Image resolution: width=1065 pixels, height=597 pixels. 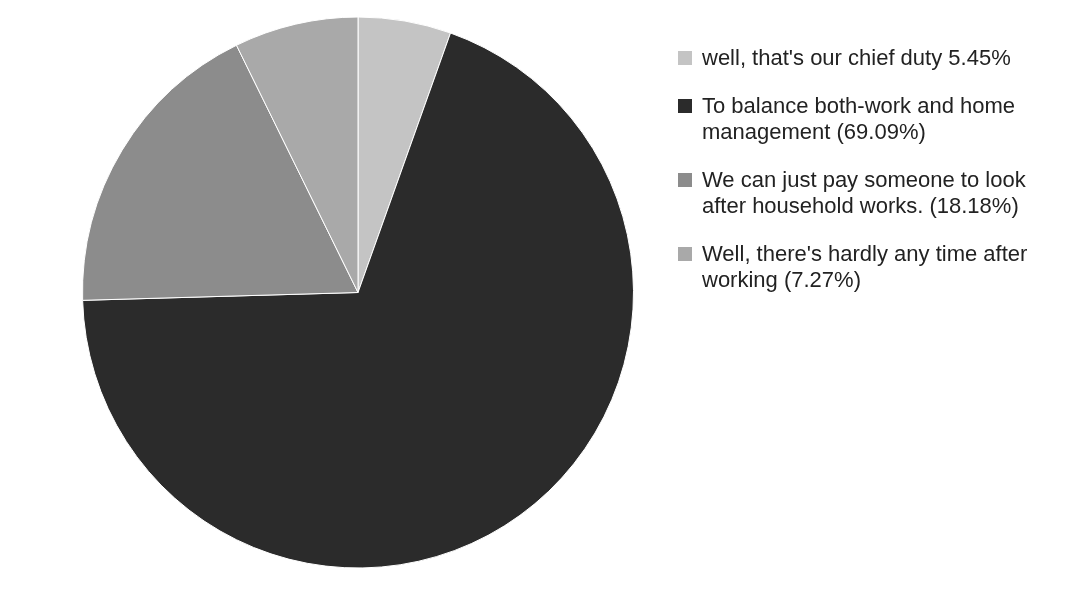 What do you see at coordinates (864, 193) in the screenshot?
I see `legend-label: We can just pay someone to look after household works. (18.18%)` at bounding box center [864, 193].